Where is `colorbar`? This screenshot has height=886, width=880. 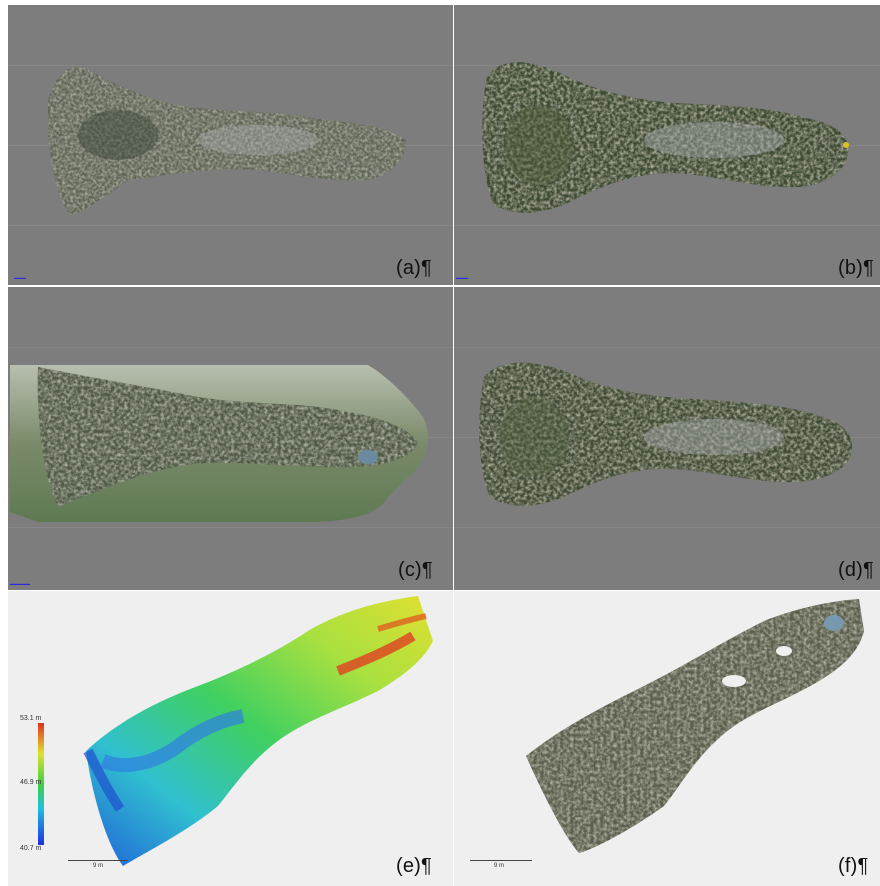
colorbar is located at coordinates (41, 784).